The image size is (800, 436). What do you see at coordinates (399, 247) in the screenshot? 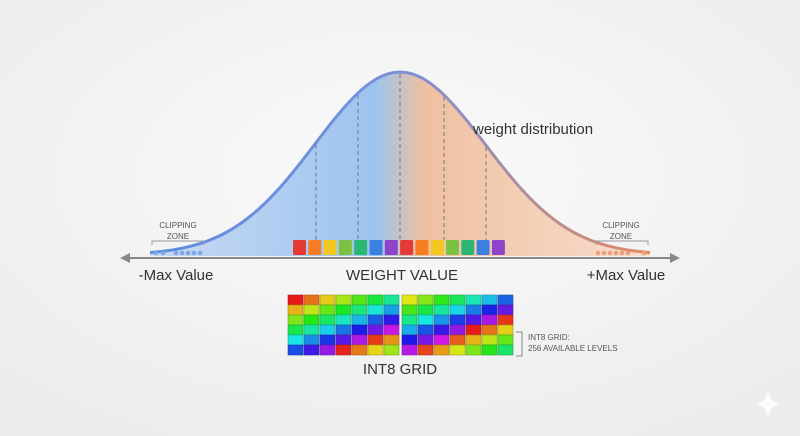
I see `level-row` at bounding box center [399, 247].